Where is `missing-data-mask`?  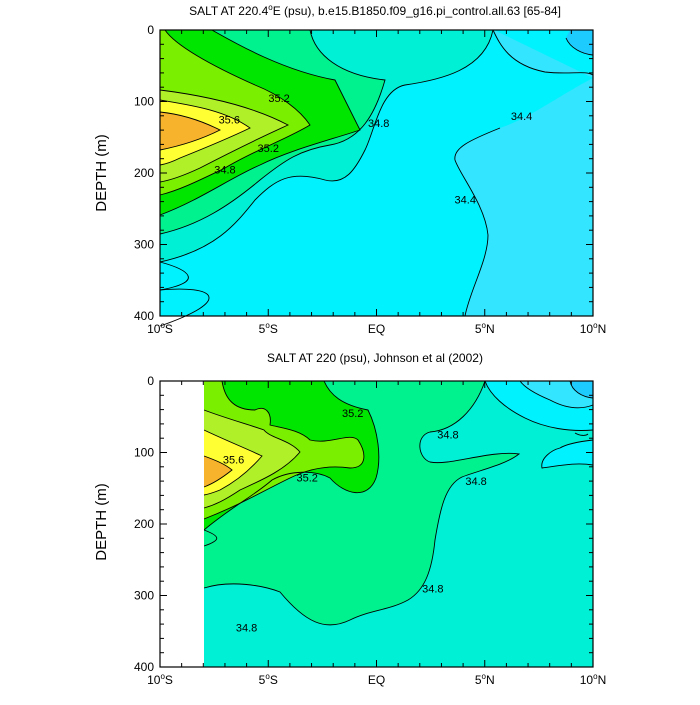
missing-data-mask is located at coordinates (182, 524).